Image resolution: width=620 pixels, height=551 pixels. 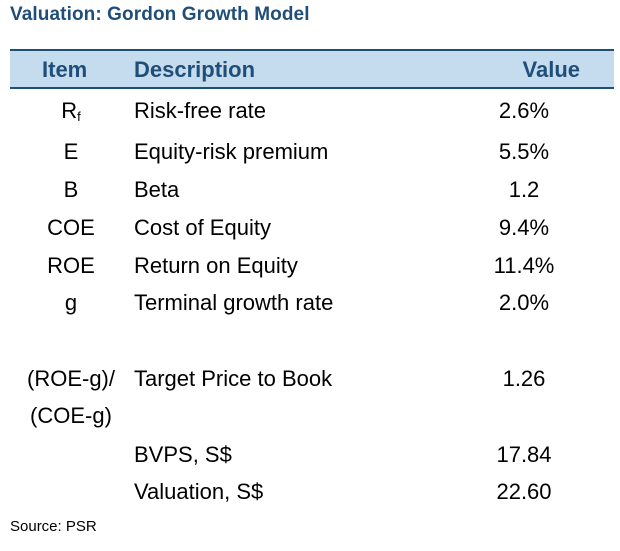 What do you see at coordinates (312, 69) in the screenshot?
I see `table-header: Item Description Value` at bounding box center [312, 69].